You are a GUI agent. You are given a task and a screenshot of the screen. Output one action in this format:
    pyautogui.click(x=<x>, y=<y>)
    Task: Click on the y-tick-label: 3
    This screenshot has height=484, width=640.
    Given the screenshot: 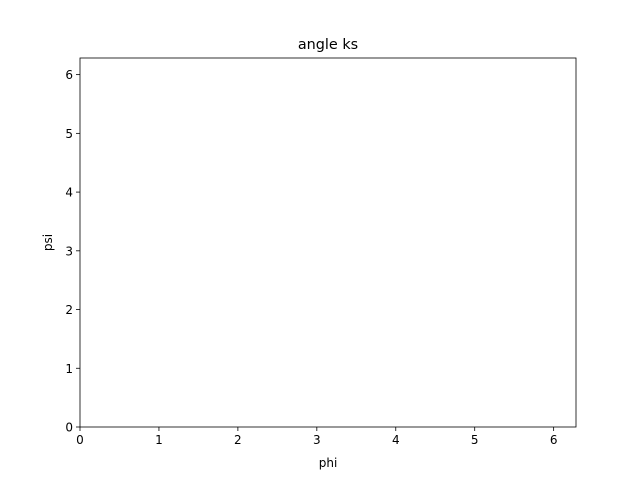 What is the action you would take?
    pyautogui.click(x=69, y=251)
    